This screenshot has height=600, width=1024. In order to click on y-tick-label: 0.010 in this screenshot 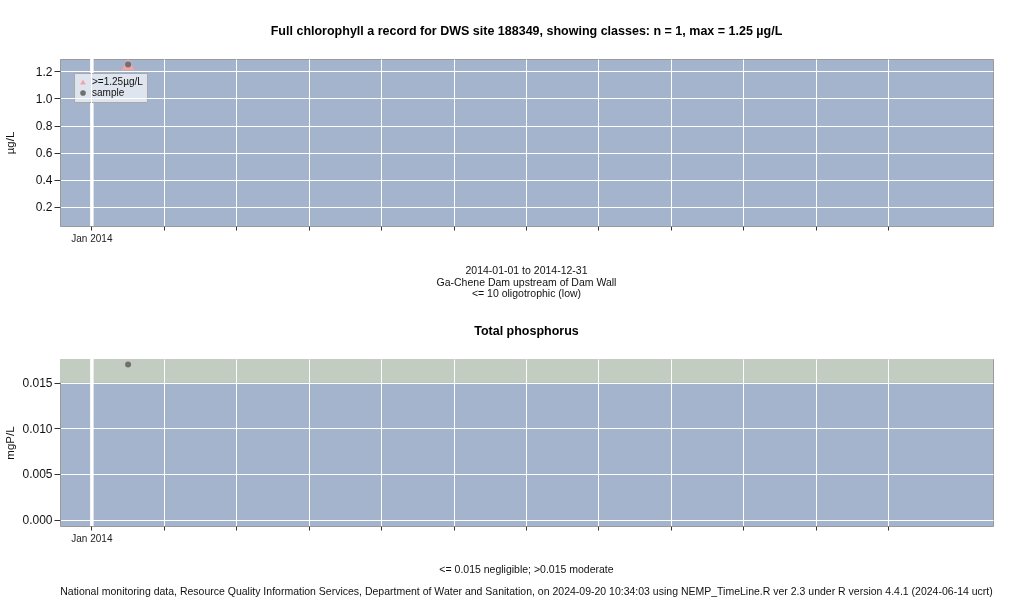, I will do `click(37, 428)`.